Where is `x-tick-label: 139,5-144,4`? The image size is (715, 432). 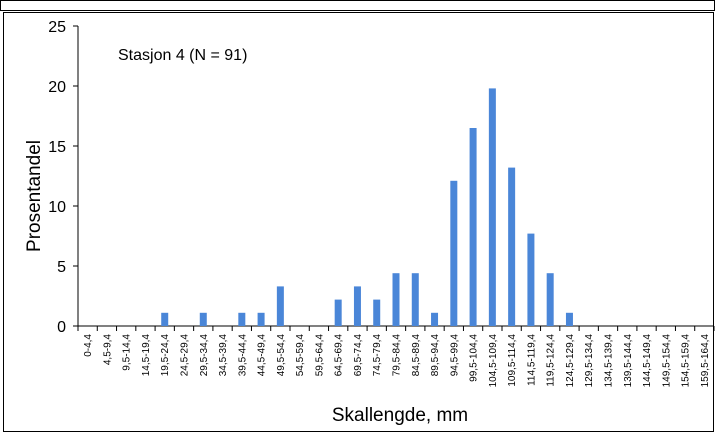 x-tick-label: 139,5-144,4 is located at coordinates (628, 361).